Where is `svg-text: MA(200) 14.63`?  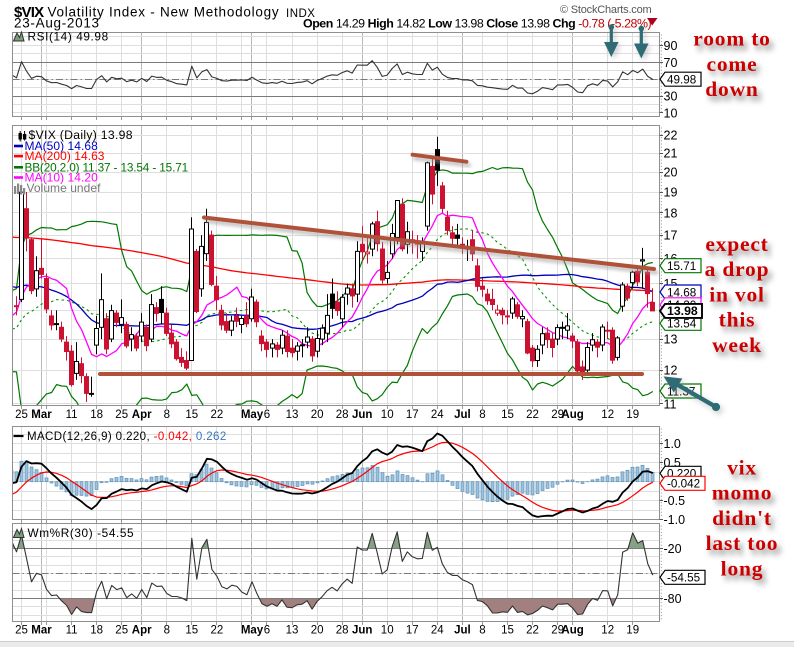
svg-text: MA(200) 14.63 is located at coordinates (65, 156).